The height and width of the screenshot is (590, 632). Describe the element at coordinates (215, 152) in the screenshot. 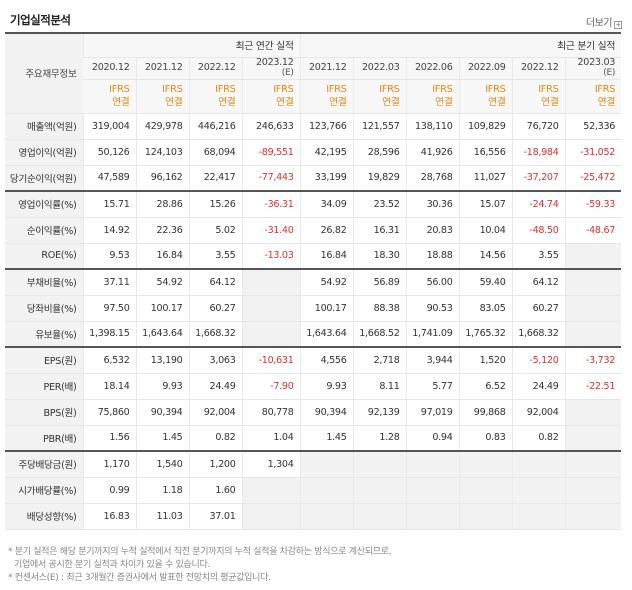

I see `table-cell: 68,094` at that location.